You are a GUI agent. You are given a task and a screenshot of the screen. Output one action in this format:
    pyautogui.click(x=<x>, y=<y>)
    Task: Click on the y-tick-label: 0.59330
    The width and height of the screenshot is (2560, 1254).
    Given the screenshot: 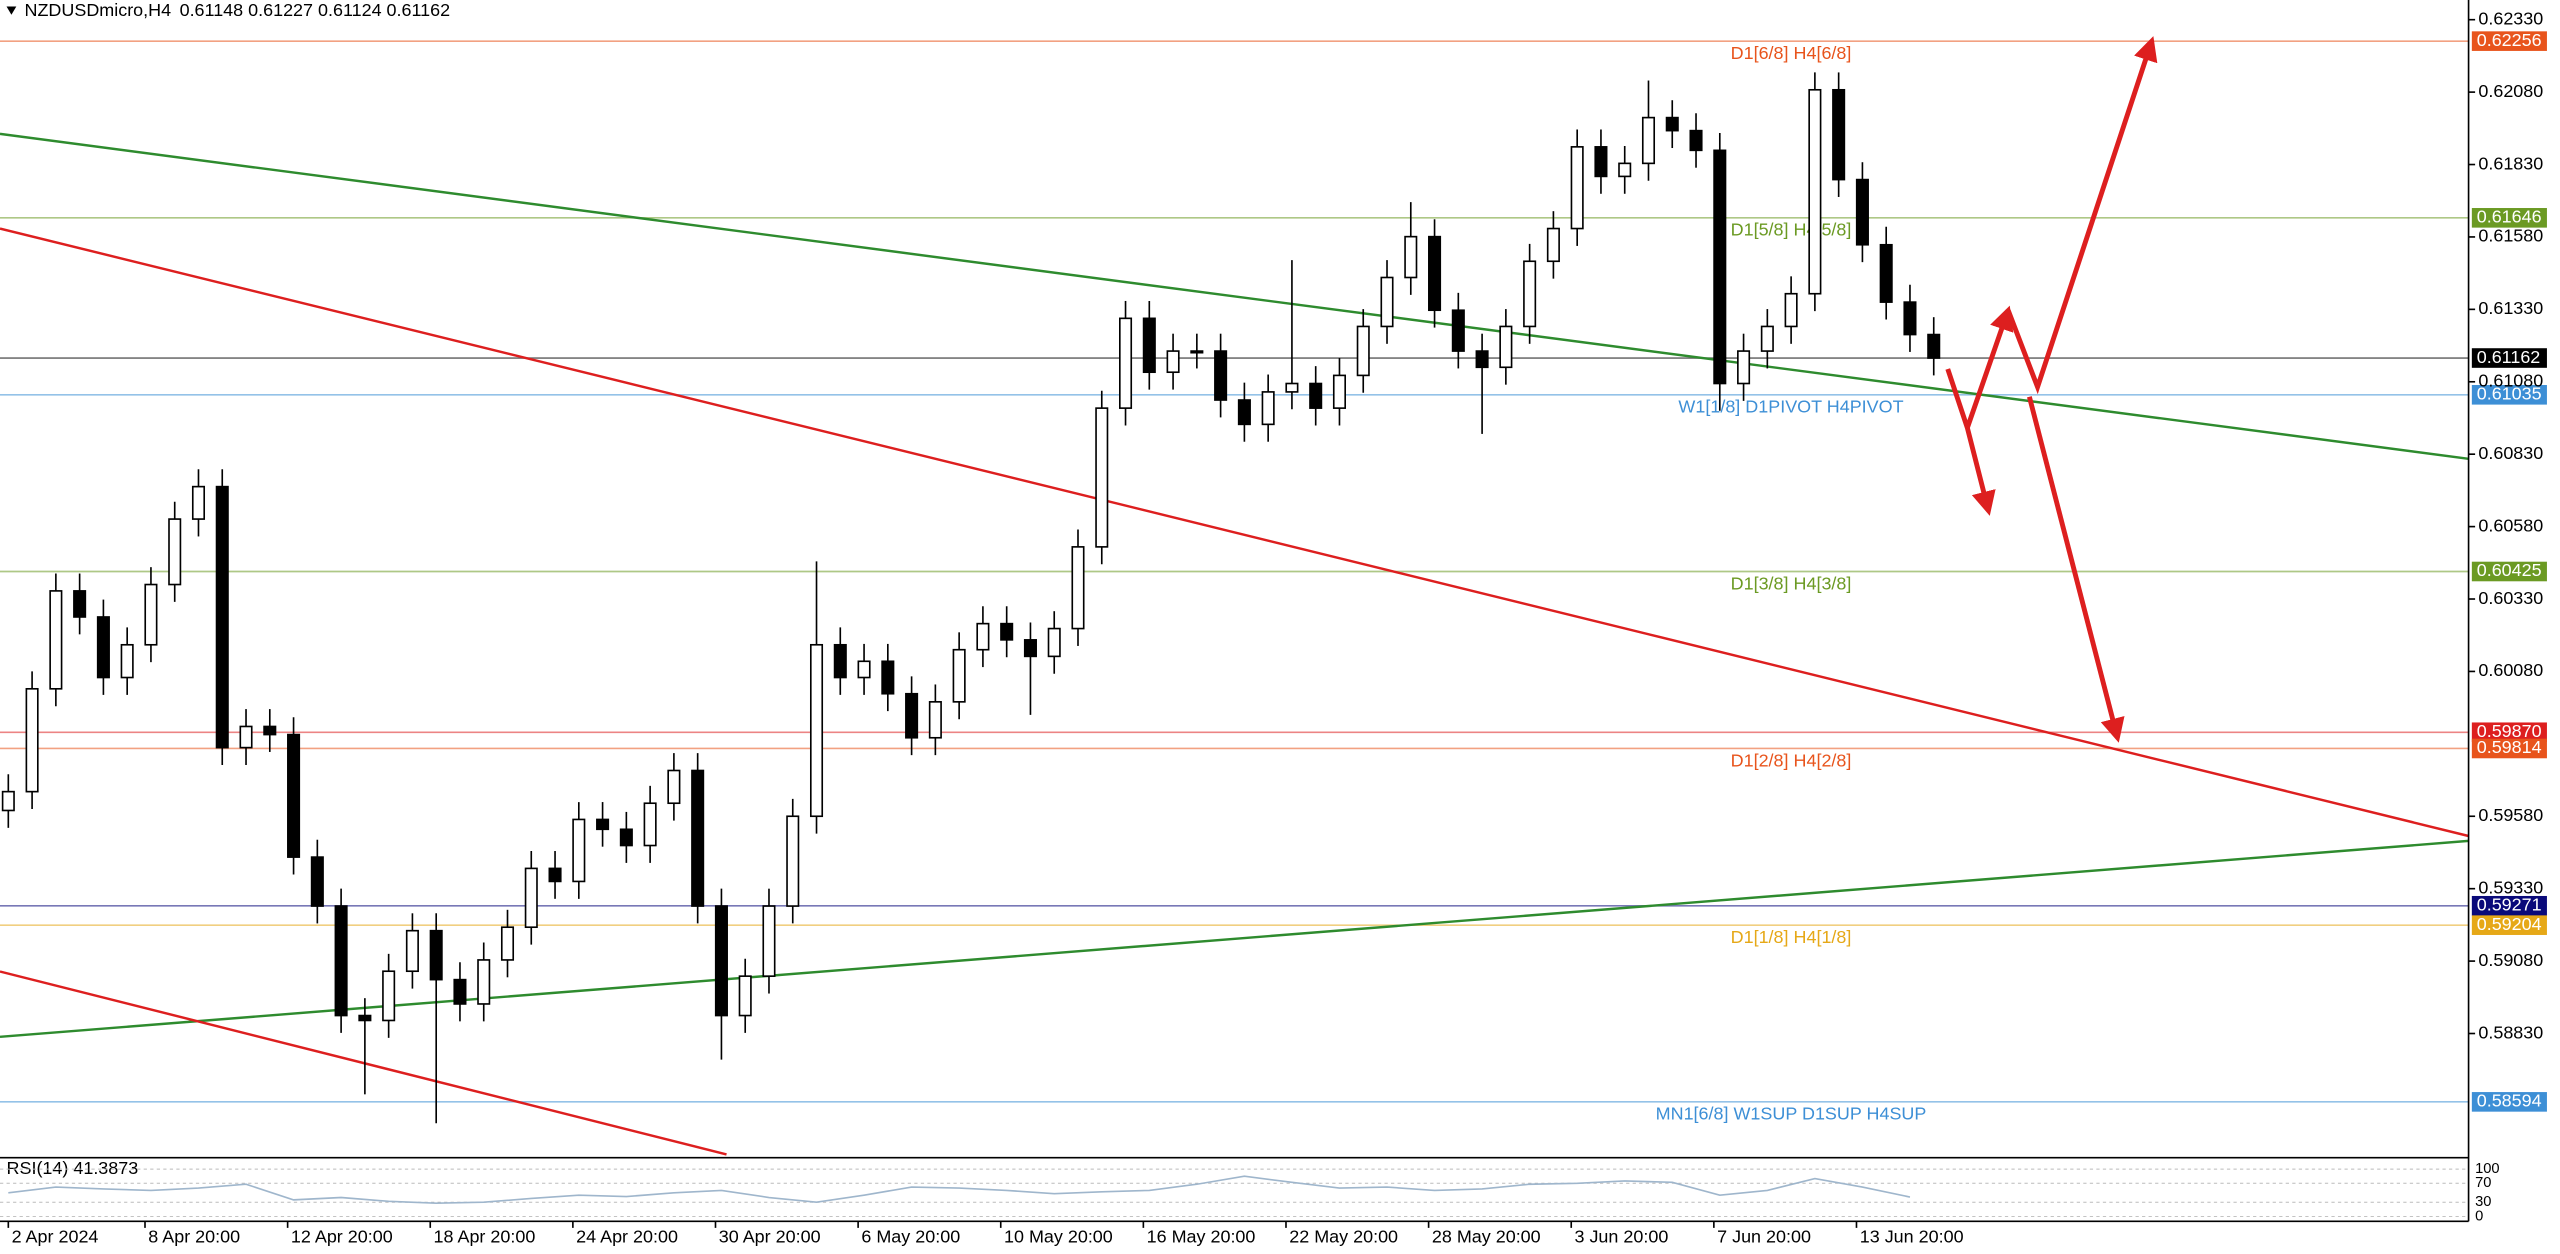 What is the action you would take?
    pyautogui.click(x=2510, y=887)
    